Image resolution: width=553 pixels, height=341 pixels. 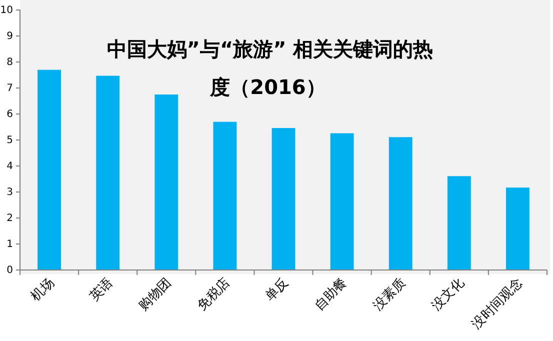 I want to click on y-tick-label: 7, so click(x=9, y=88).